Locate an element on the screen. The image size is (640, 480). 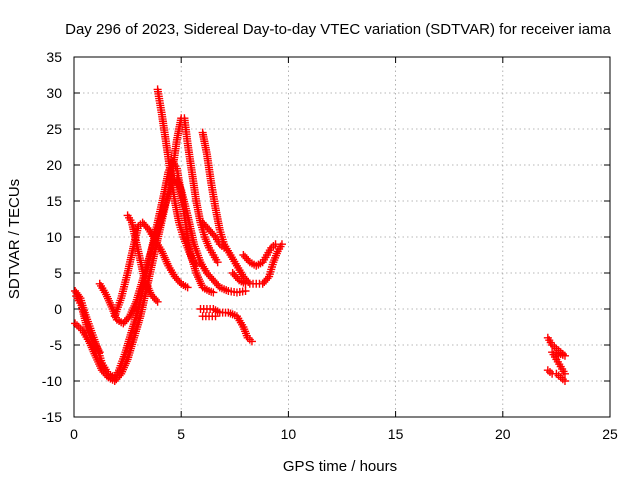
y-tick-label: -15 is located at coordinates (52, 417).